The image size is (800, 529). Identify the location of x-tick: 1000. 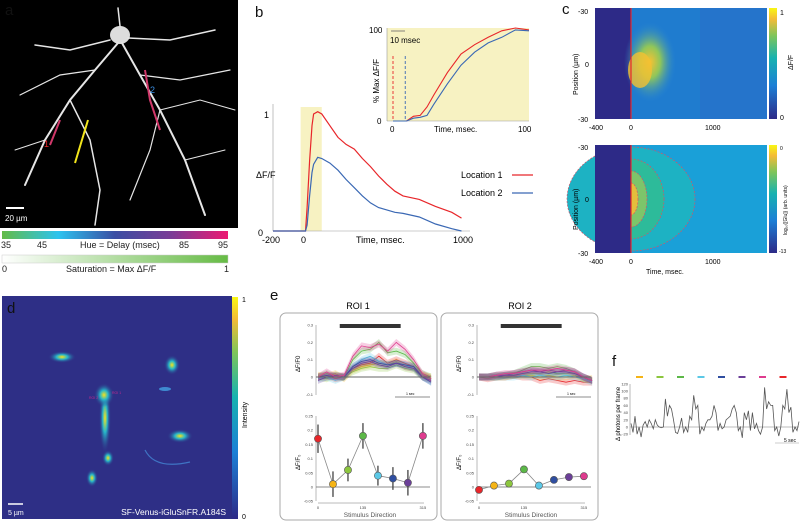
(713, 262).